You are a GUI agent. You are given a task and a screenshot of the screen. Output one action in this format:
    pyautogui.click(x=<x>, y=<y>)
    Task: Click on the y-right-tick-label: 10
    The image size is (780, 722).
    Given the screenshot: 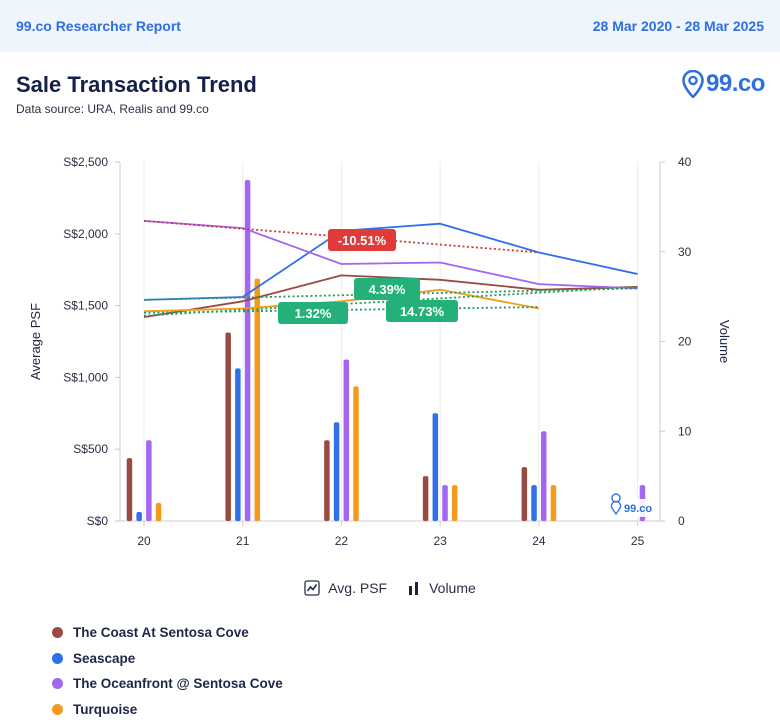 What is the action you would take?
    pyautogui.click(x=685, y=431)
    